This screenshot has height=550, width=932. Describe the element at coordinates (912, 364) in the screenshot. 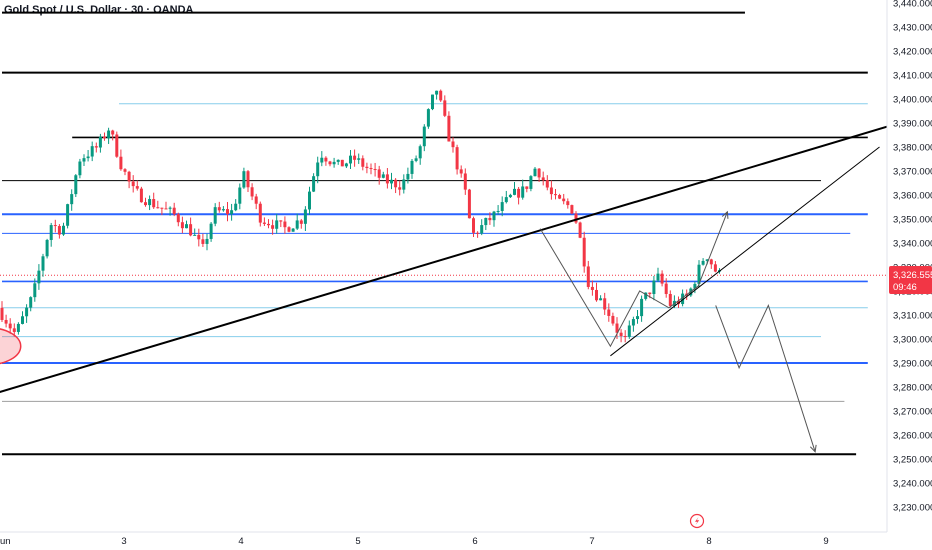

I see `y-tick-label: 3,290.000` at that location.